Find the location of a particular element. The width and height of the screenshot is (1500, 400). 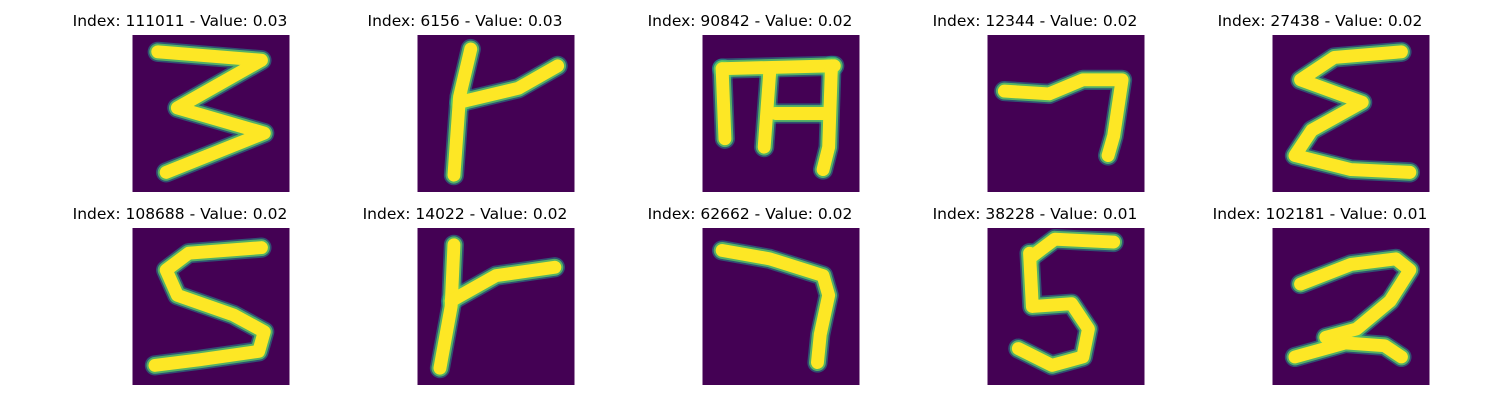

panel-6: Index: 108688 - Value: 0.02 is located at coordinates (180, 289).